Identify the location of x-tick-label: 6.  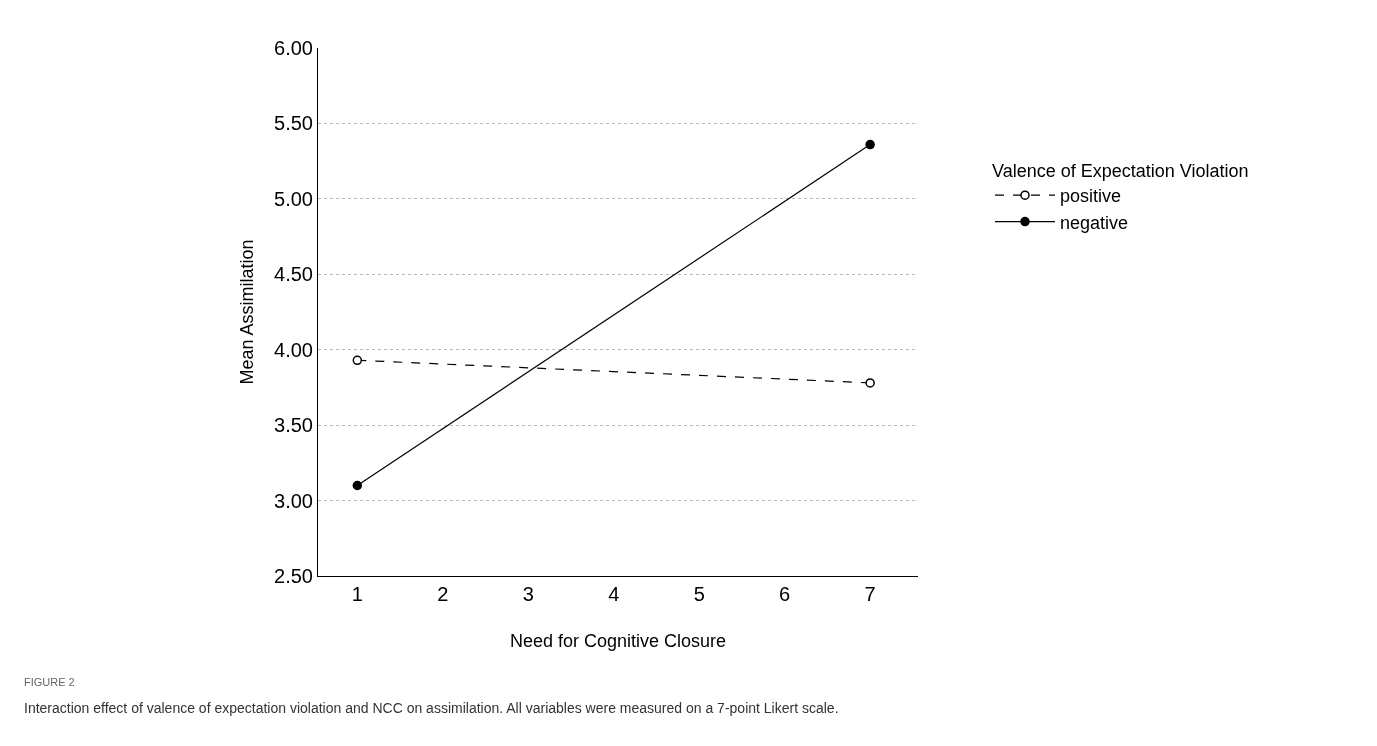
(785, 594).